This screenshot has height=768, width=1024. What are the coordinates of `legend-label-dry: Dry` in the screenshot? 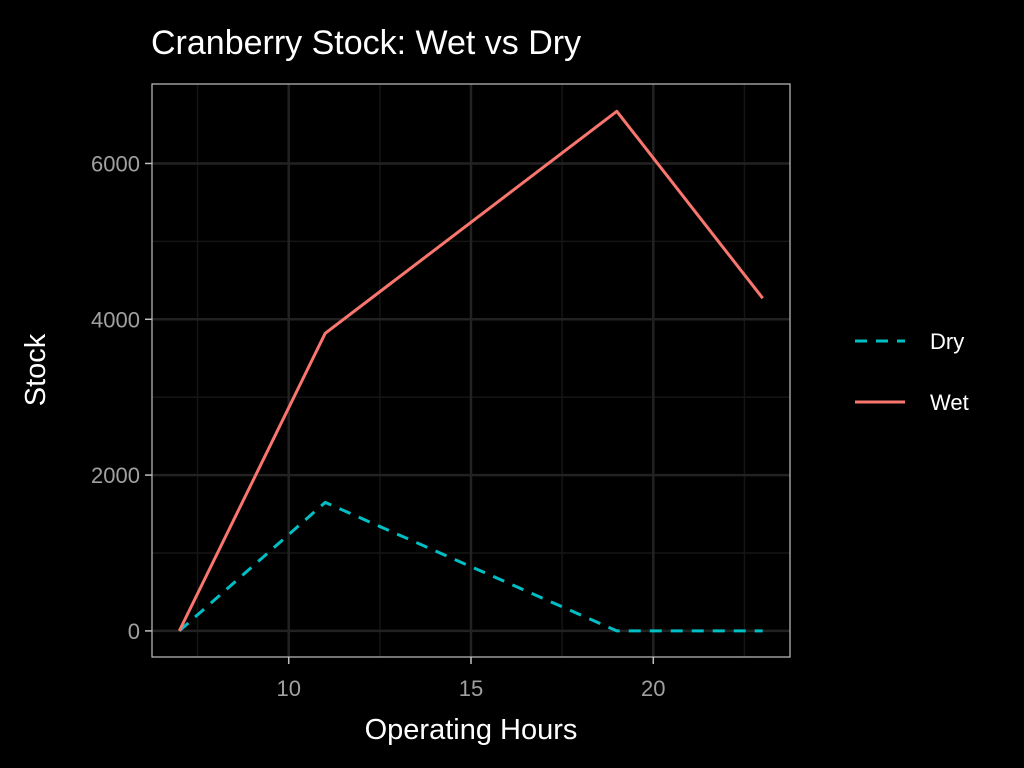 It's located at (947, 341).